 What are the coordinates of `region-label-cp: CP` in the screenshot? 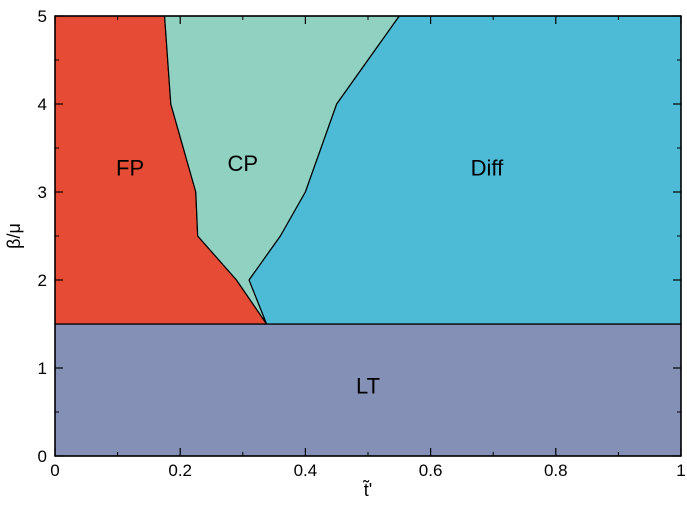 It's located at (243, 163).